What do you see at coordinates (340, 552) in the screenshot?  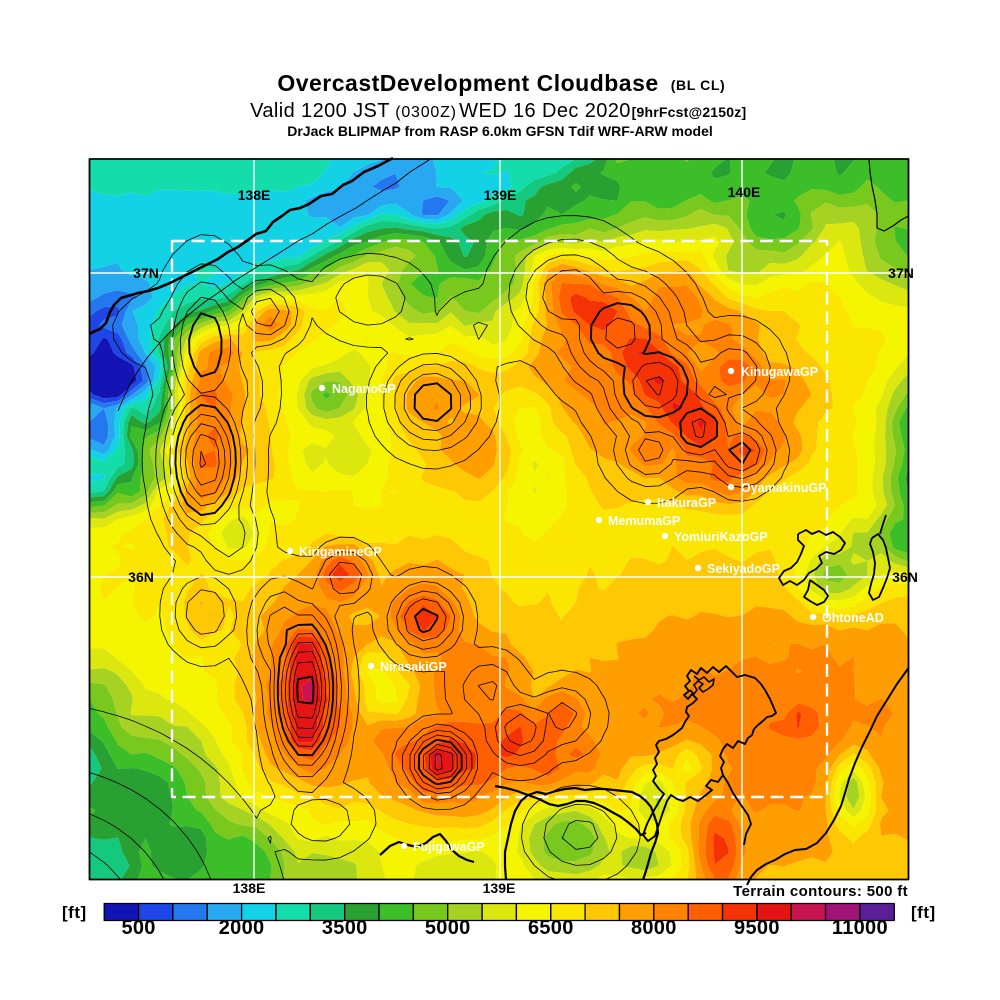 I see `svg-text: KirigamineGP` at bounding box center [340, 552].